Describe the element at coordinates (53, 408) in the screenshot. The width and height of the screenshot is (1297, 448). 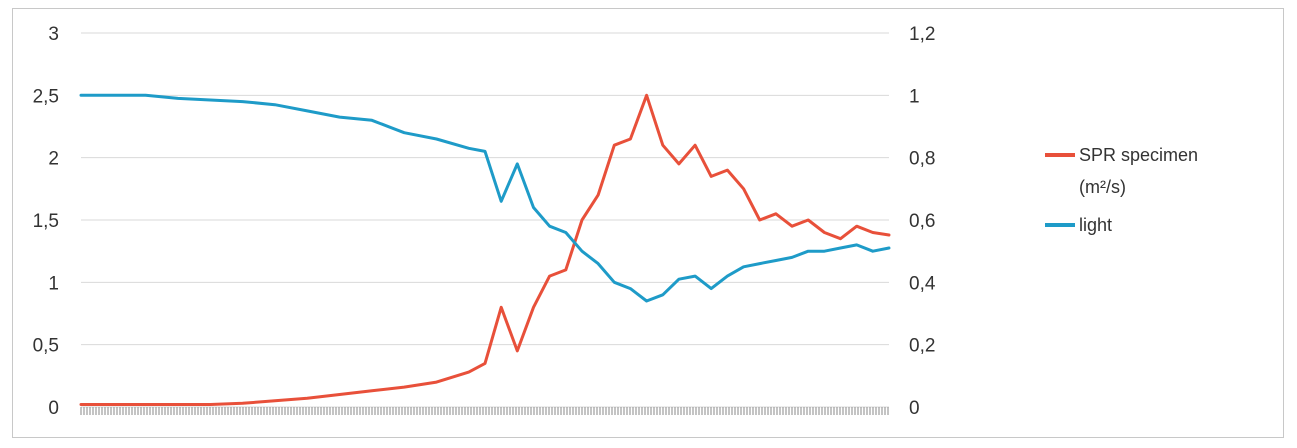
I see `left-tick-label: 0` at that location.